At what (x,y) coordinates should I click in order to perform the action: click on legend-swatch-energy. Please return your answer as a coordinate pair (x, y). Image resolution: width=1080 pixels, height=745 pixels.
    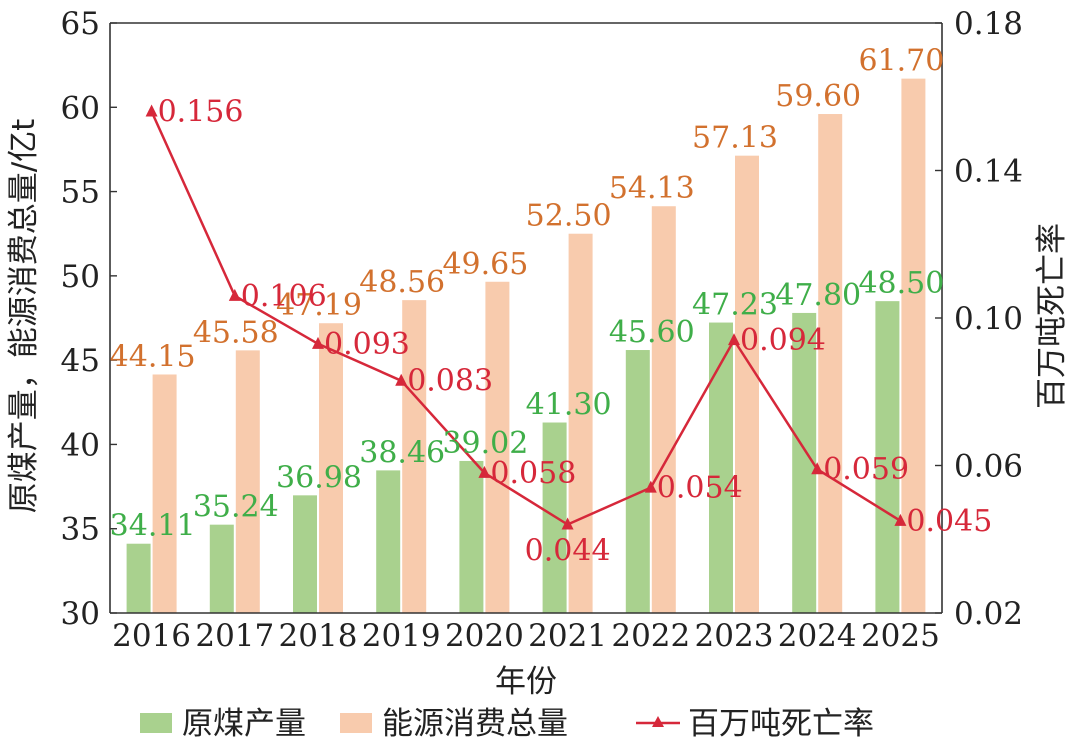
    Looking at the image, I should click on (356, 723).